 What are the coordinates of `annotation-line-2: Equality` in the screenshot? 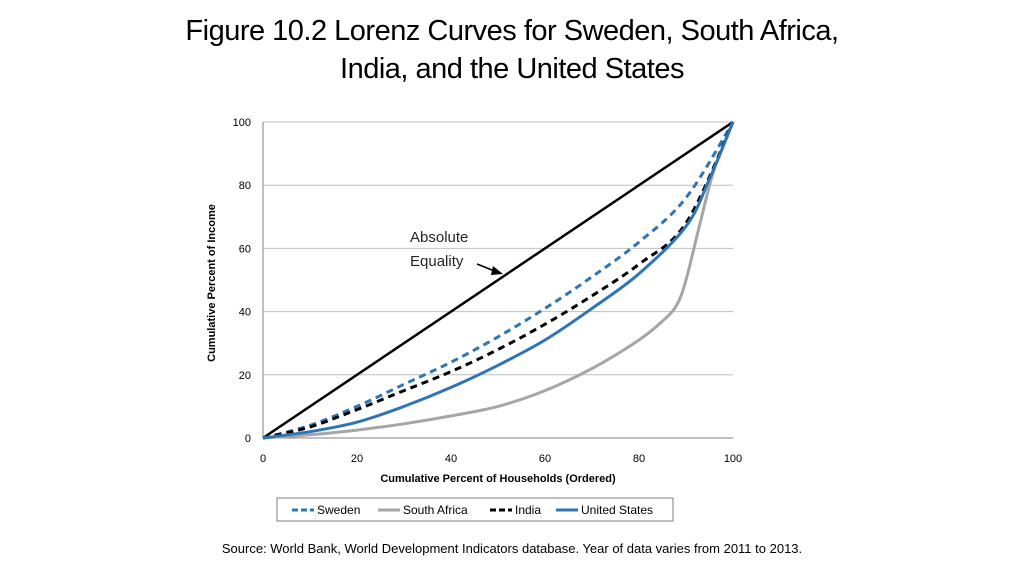 It's located at (437, 261).